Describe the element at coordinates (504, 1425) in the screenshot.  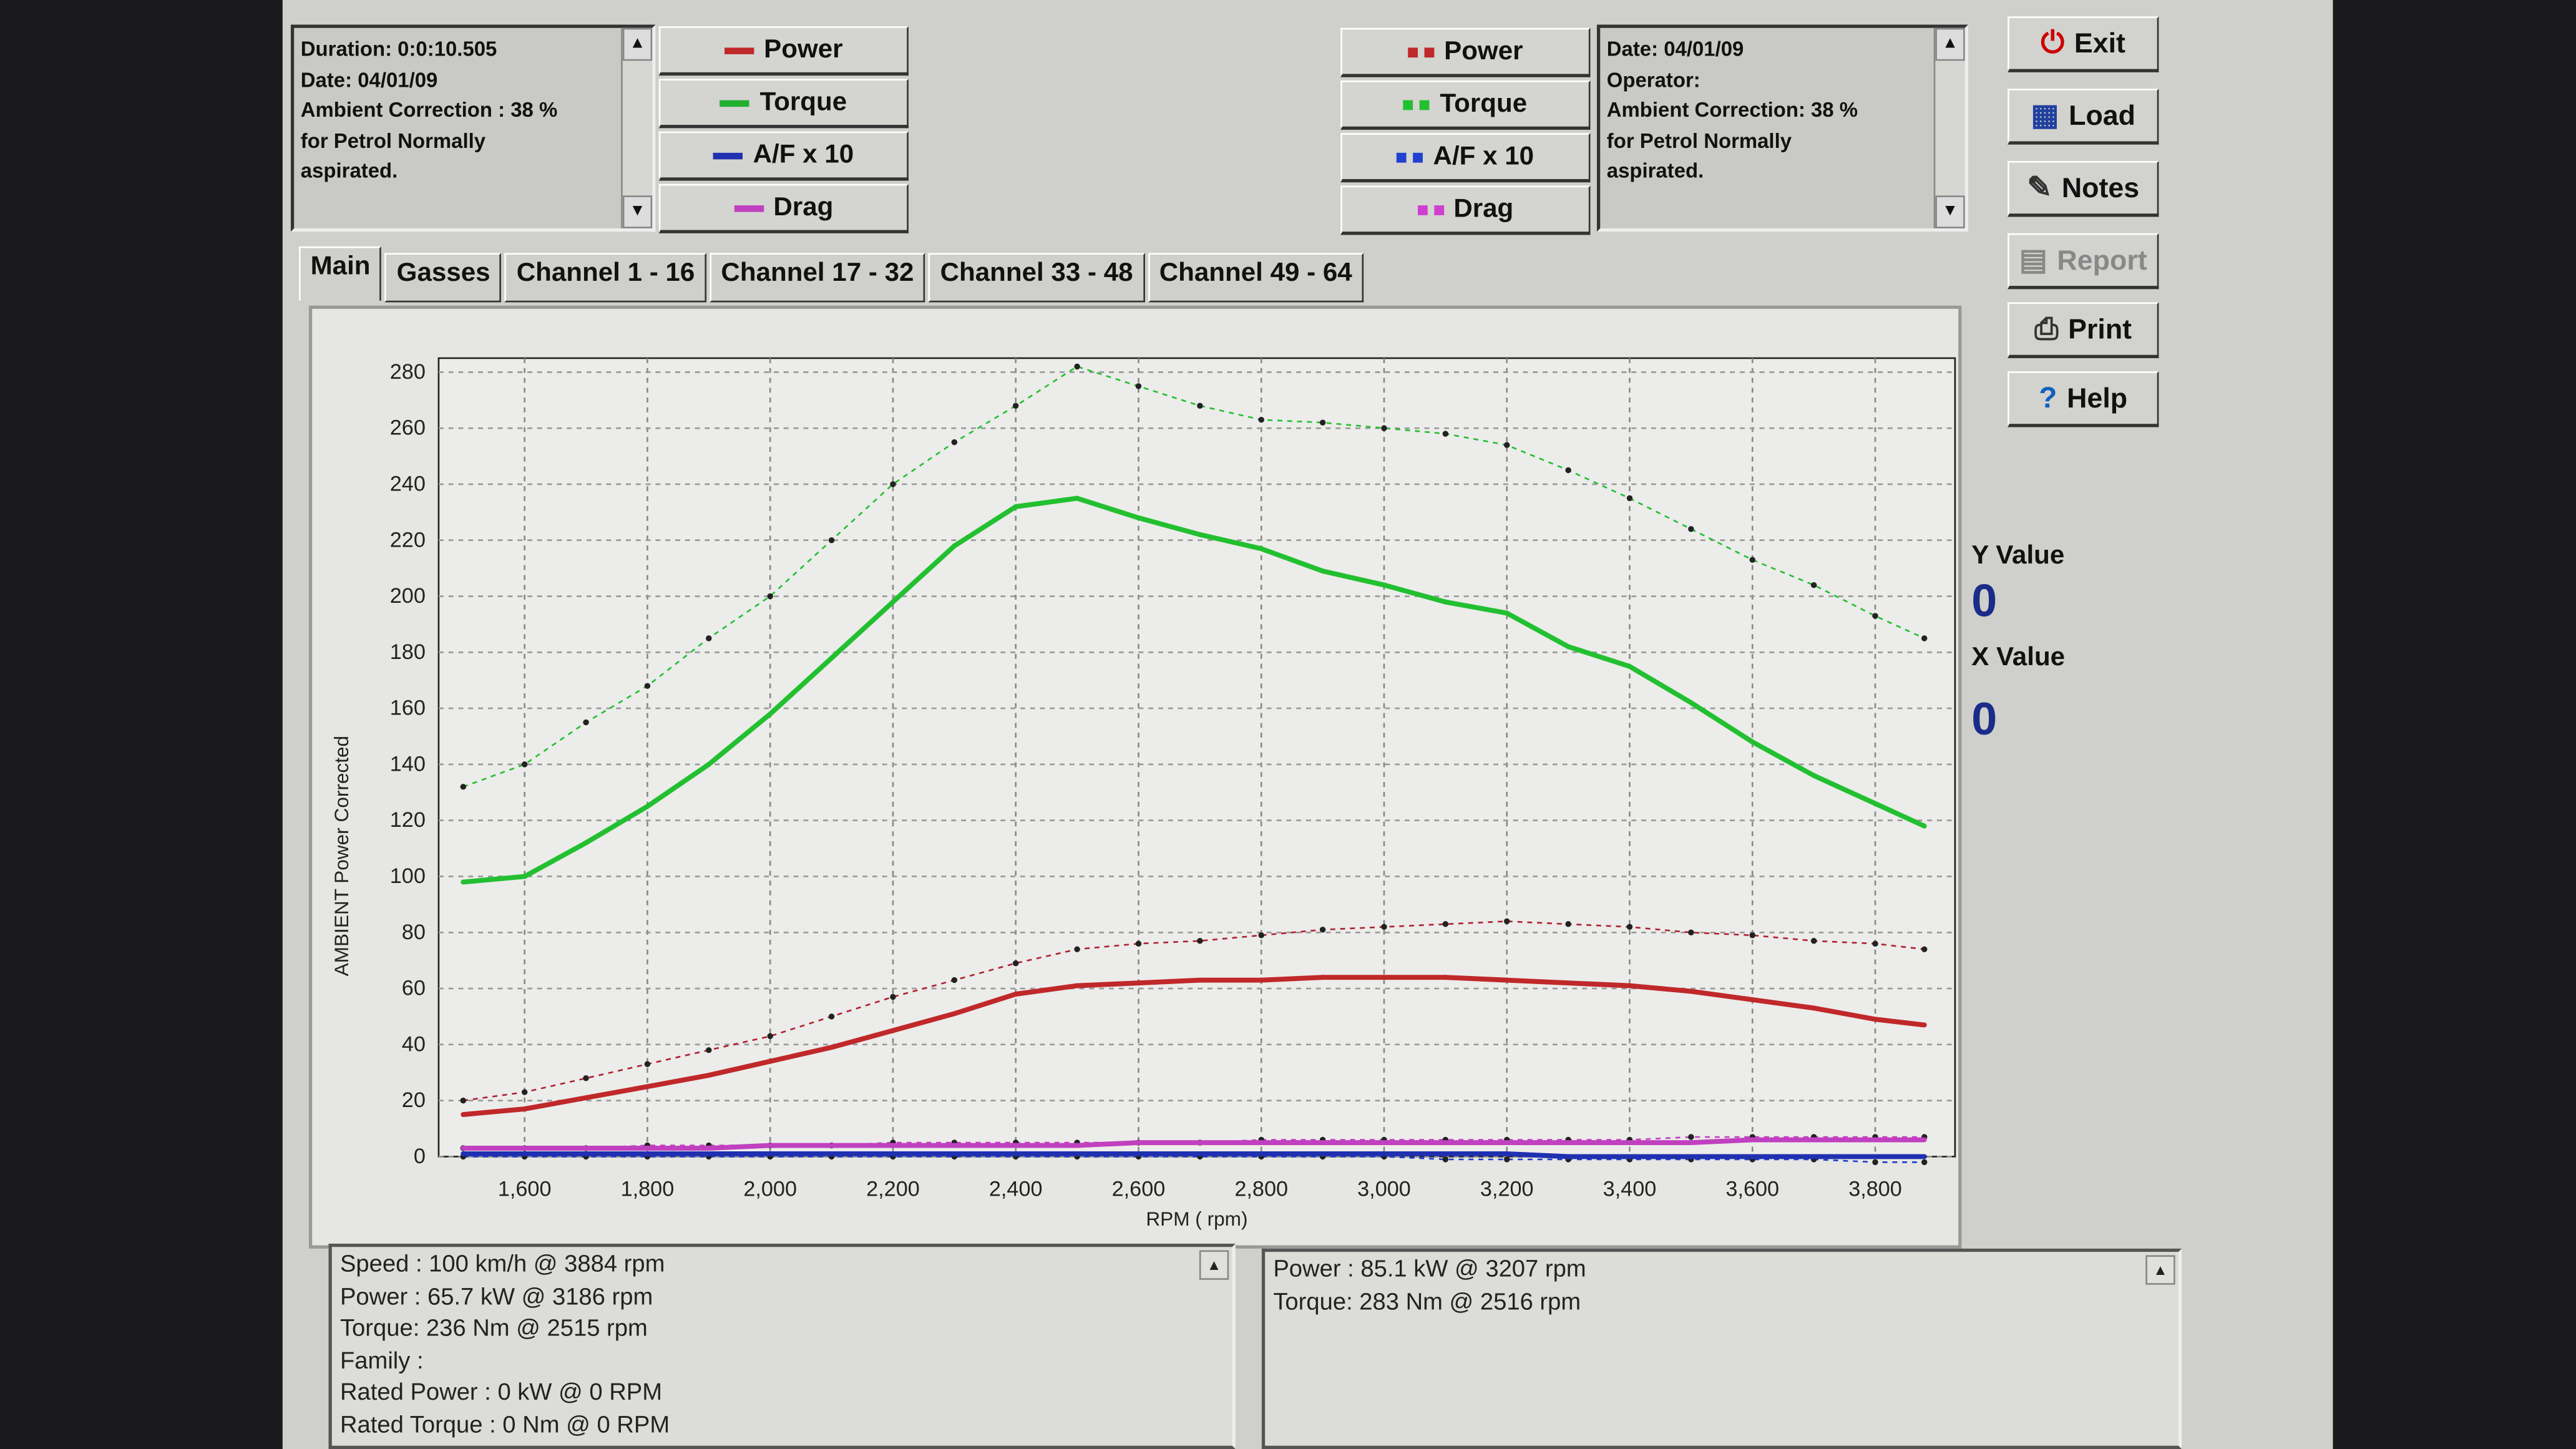
I see `summary-line: Rated Torque : 0 Nm @ 0 RPM` at that location.